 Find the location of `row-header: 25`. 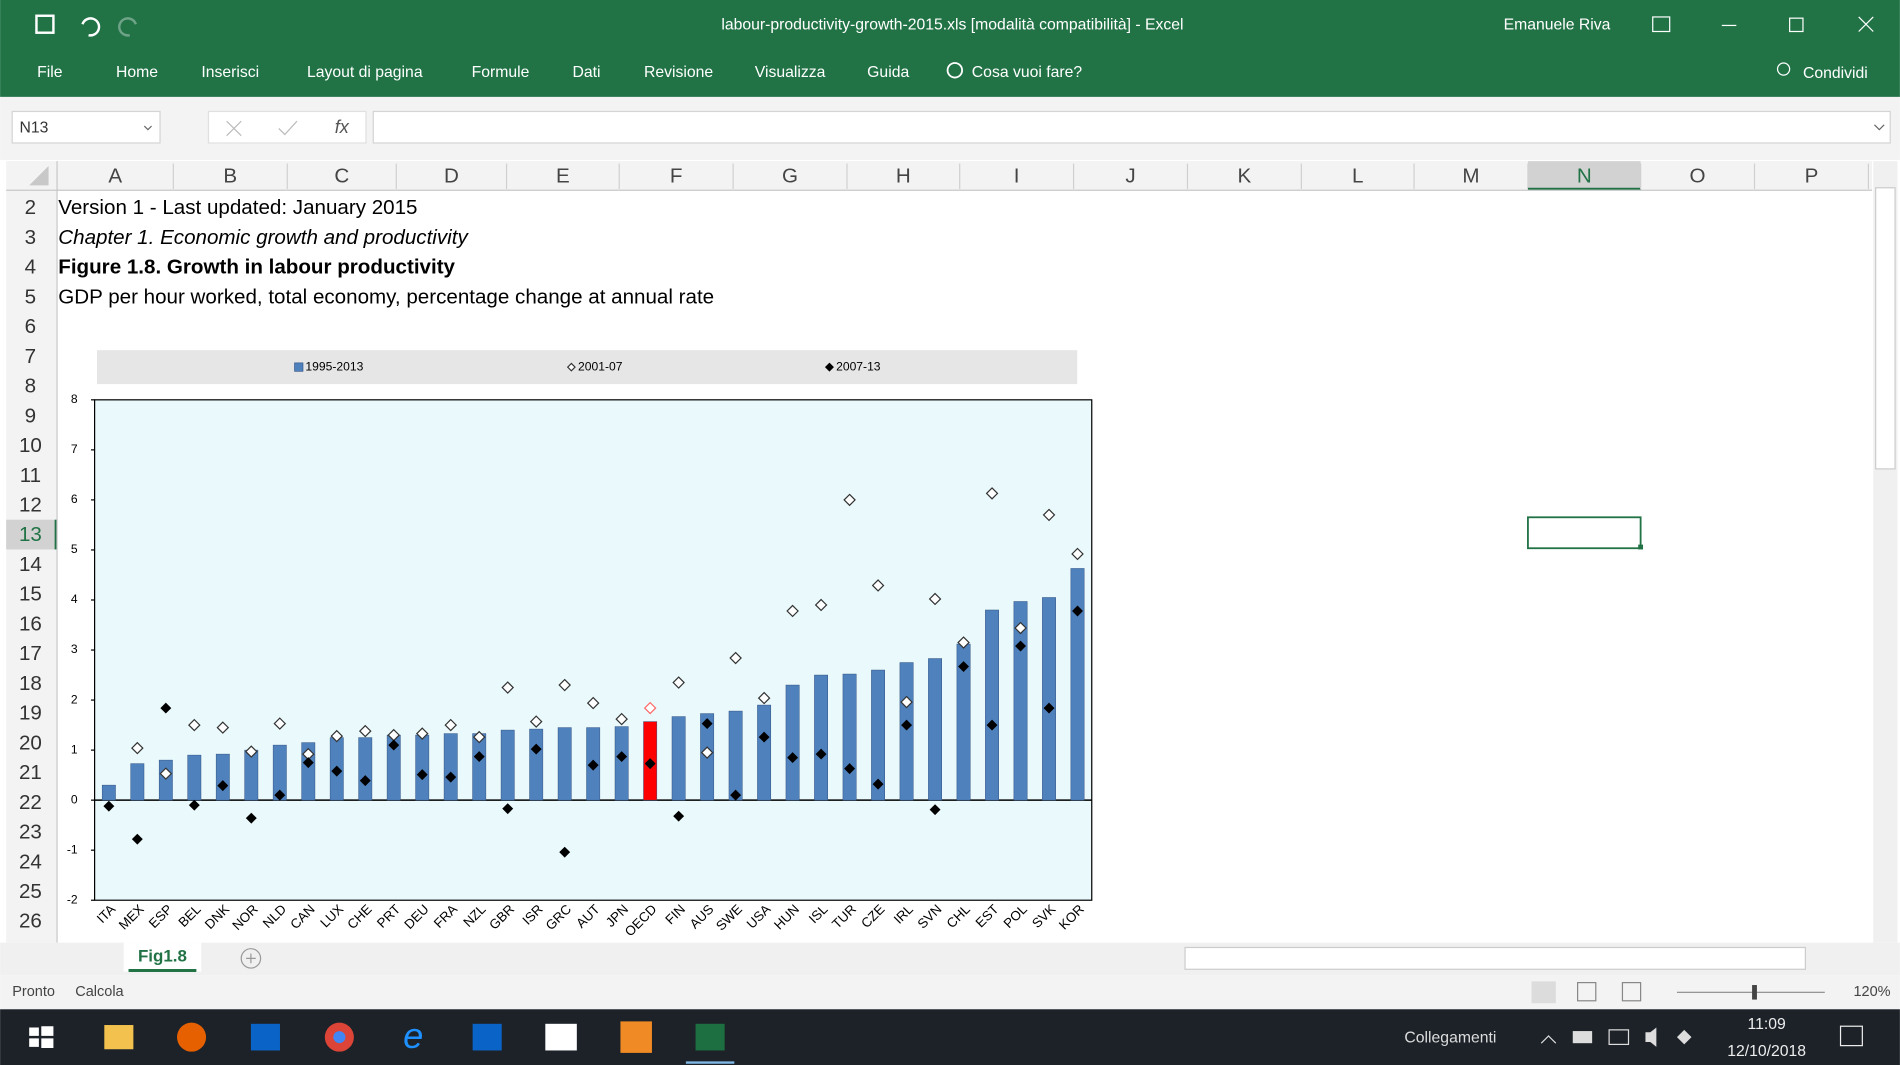

row-header: 25 is located at coordinates (30, 891).